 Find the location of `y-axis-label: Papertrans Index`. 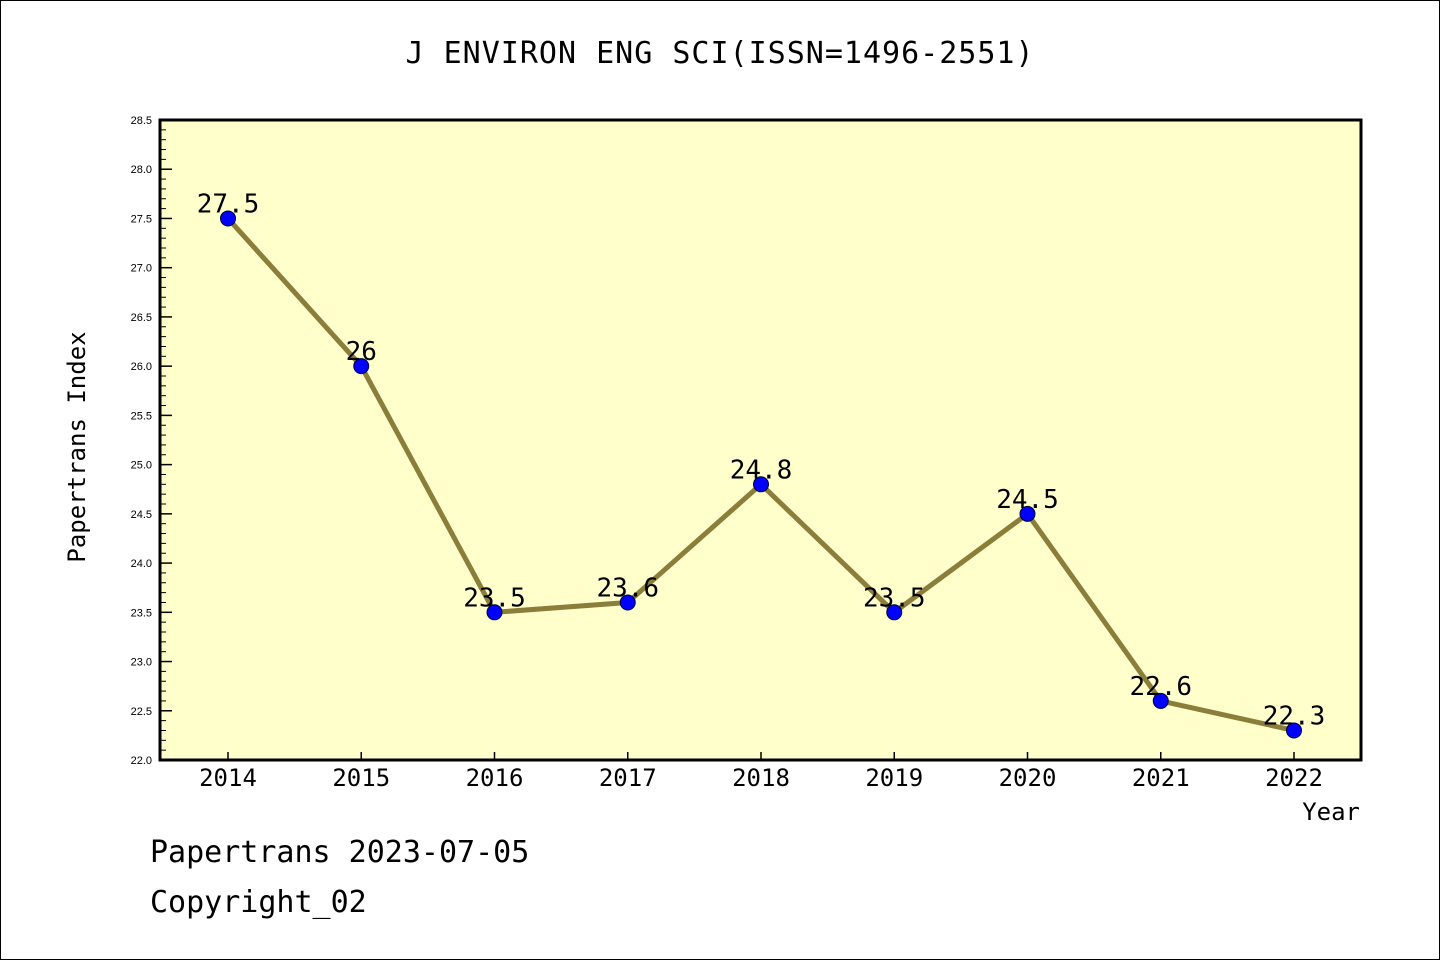

y-axis-label: Papertrans Index is located at coordinates (77, 446).